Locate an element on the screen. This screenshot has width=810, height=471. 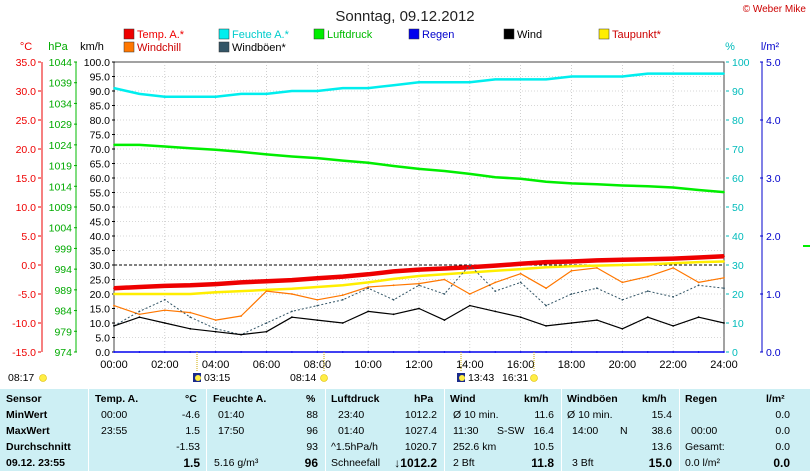
row-label-current: 09.12. 23:55 is located at coordinates (35, 463).